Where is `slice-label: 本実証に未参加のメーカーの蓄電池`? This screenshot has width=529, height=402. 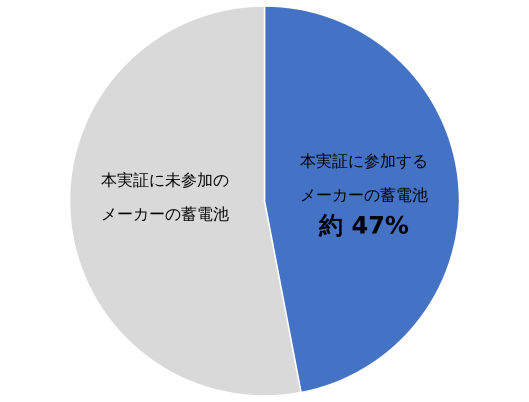
slice-label: 本実証に未参加のメーカーの蓄電池 is located at coordinates (164, 197).